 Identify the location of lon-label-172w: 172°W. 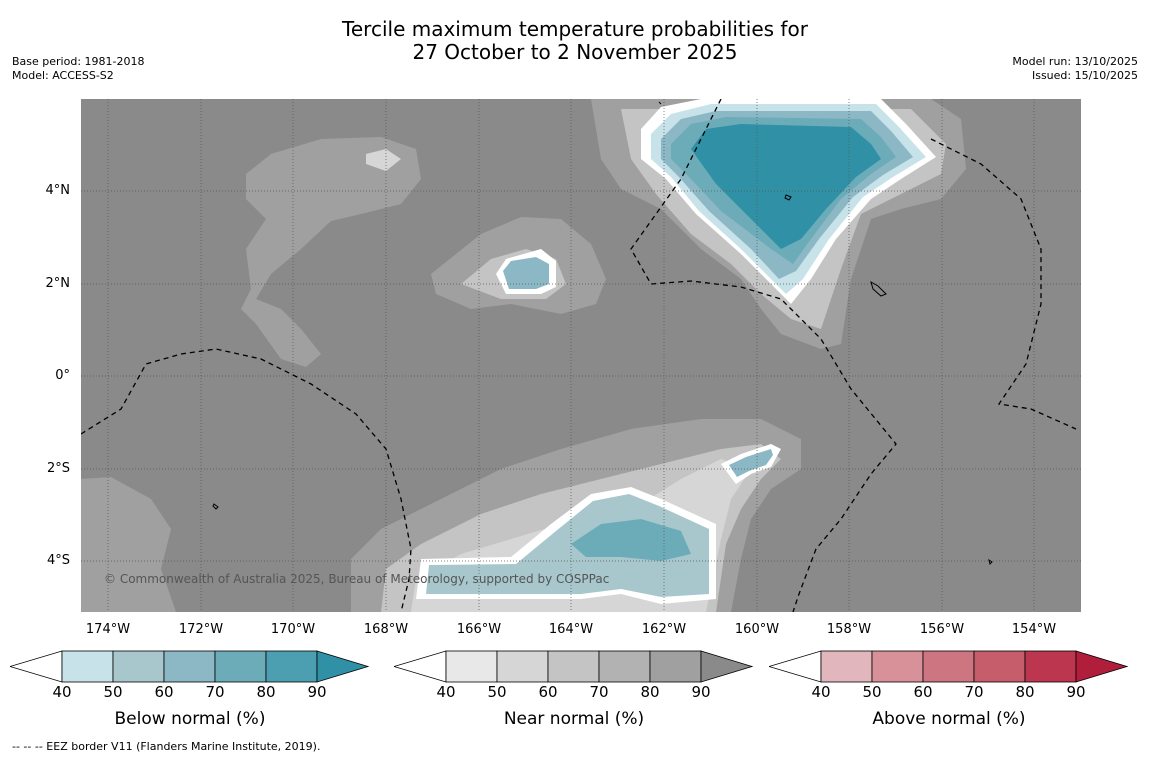
(201, 629).